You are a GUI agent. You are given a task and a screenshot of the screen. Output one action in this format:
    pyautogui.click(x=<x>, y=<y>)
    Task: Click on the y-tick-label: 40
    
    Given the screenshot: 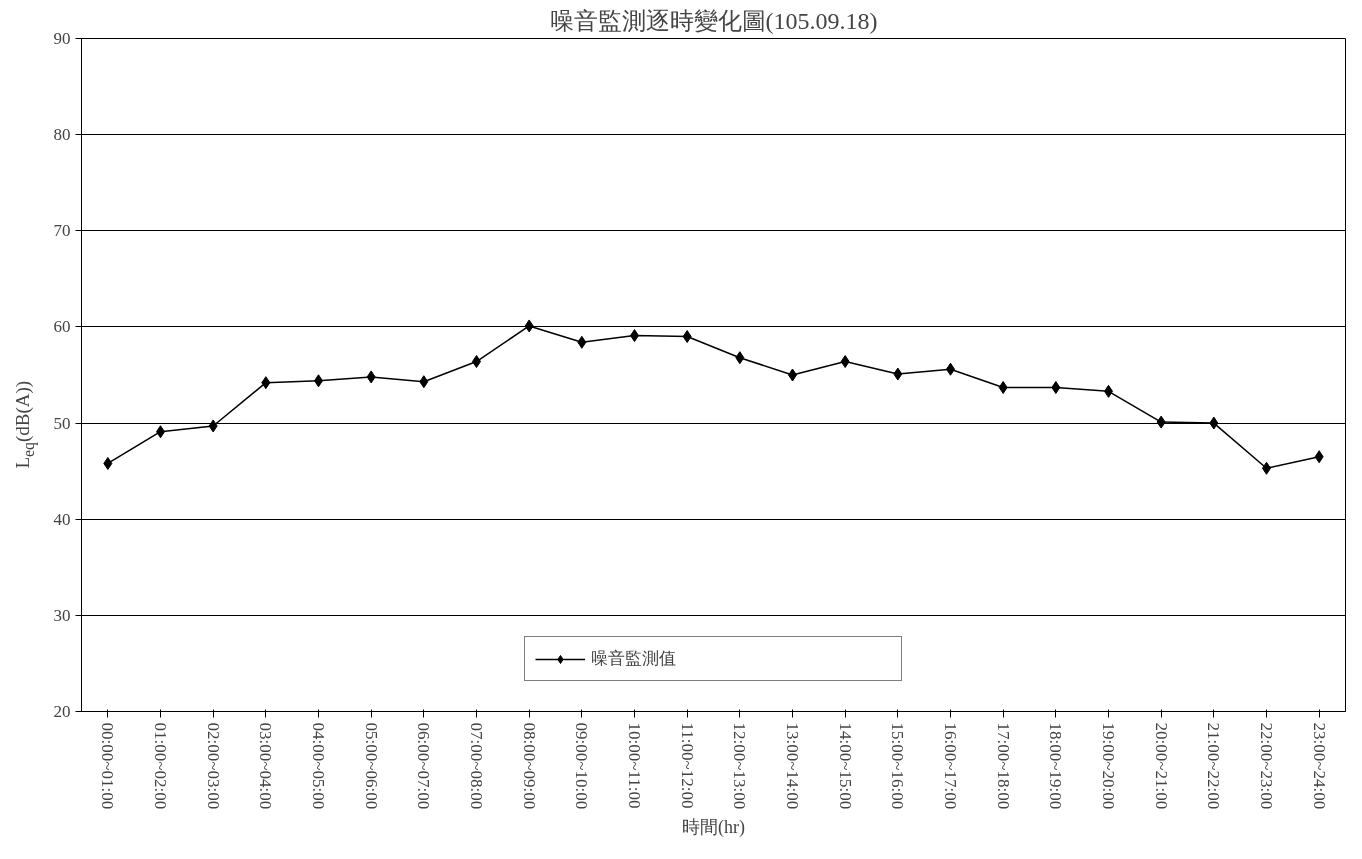 What is the action you would take?
    pyautogui.click(x=62, y=519)
    